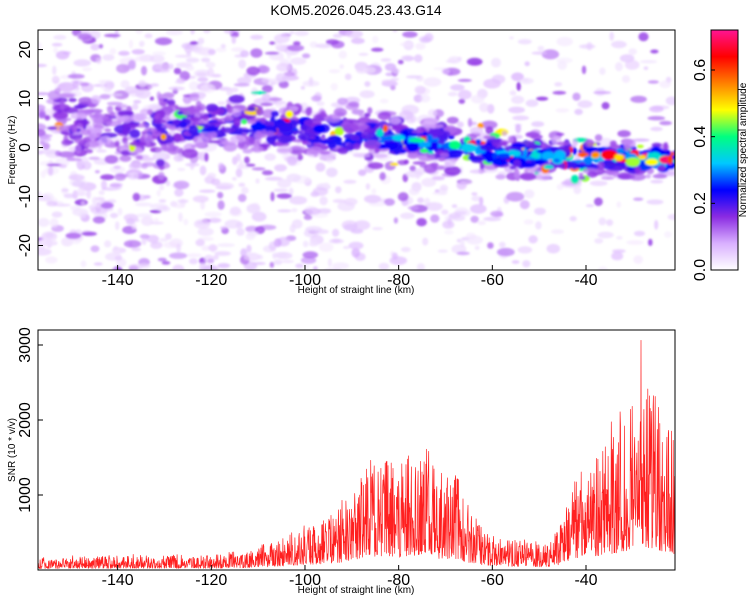 The height and width of the screenshot is (600, 750). Describe the element at coordinates (25, 345) in the screenshot. I see `y-tick-label: 3000` at that location.